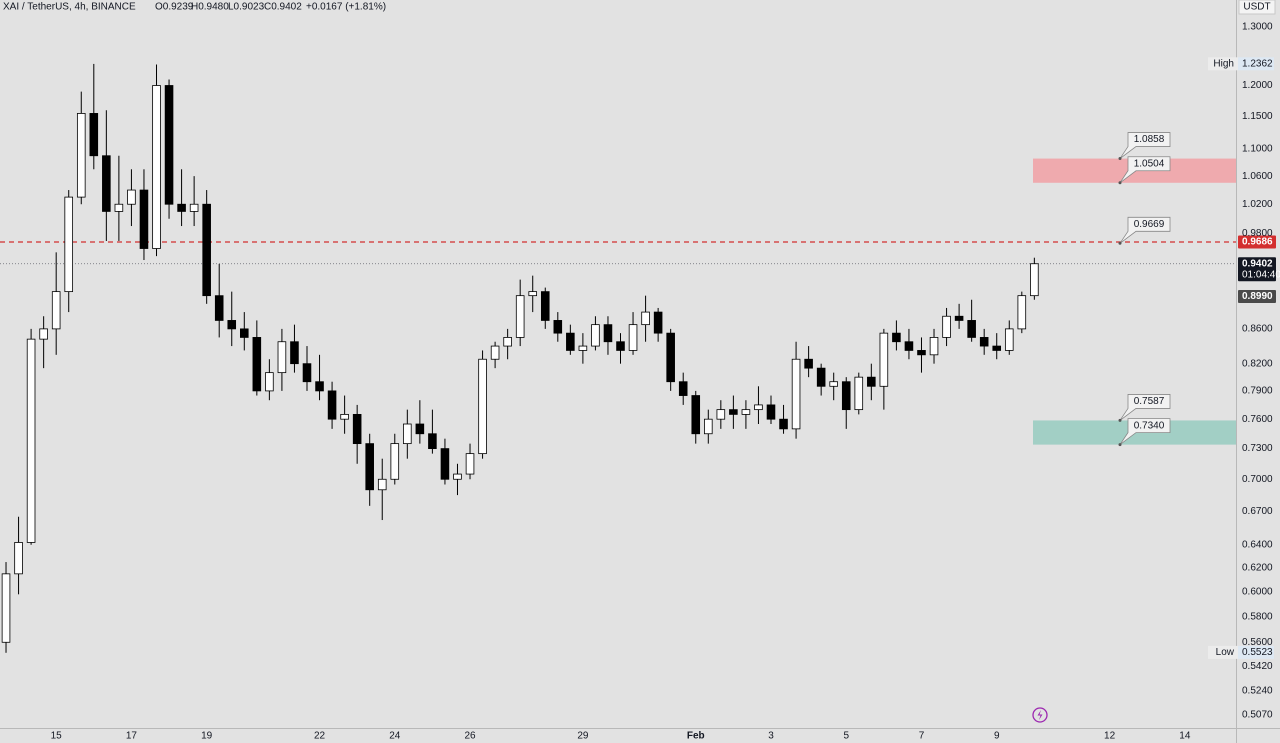  Describe the element at coordinates (207, 736) in the screenshot. I see `x-tick-label: 19` at that location.